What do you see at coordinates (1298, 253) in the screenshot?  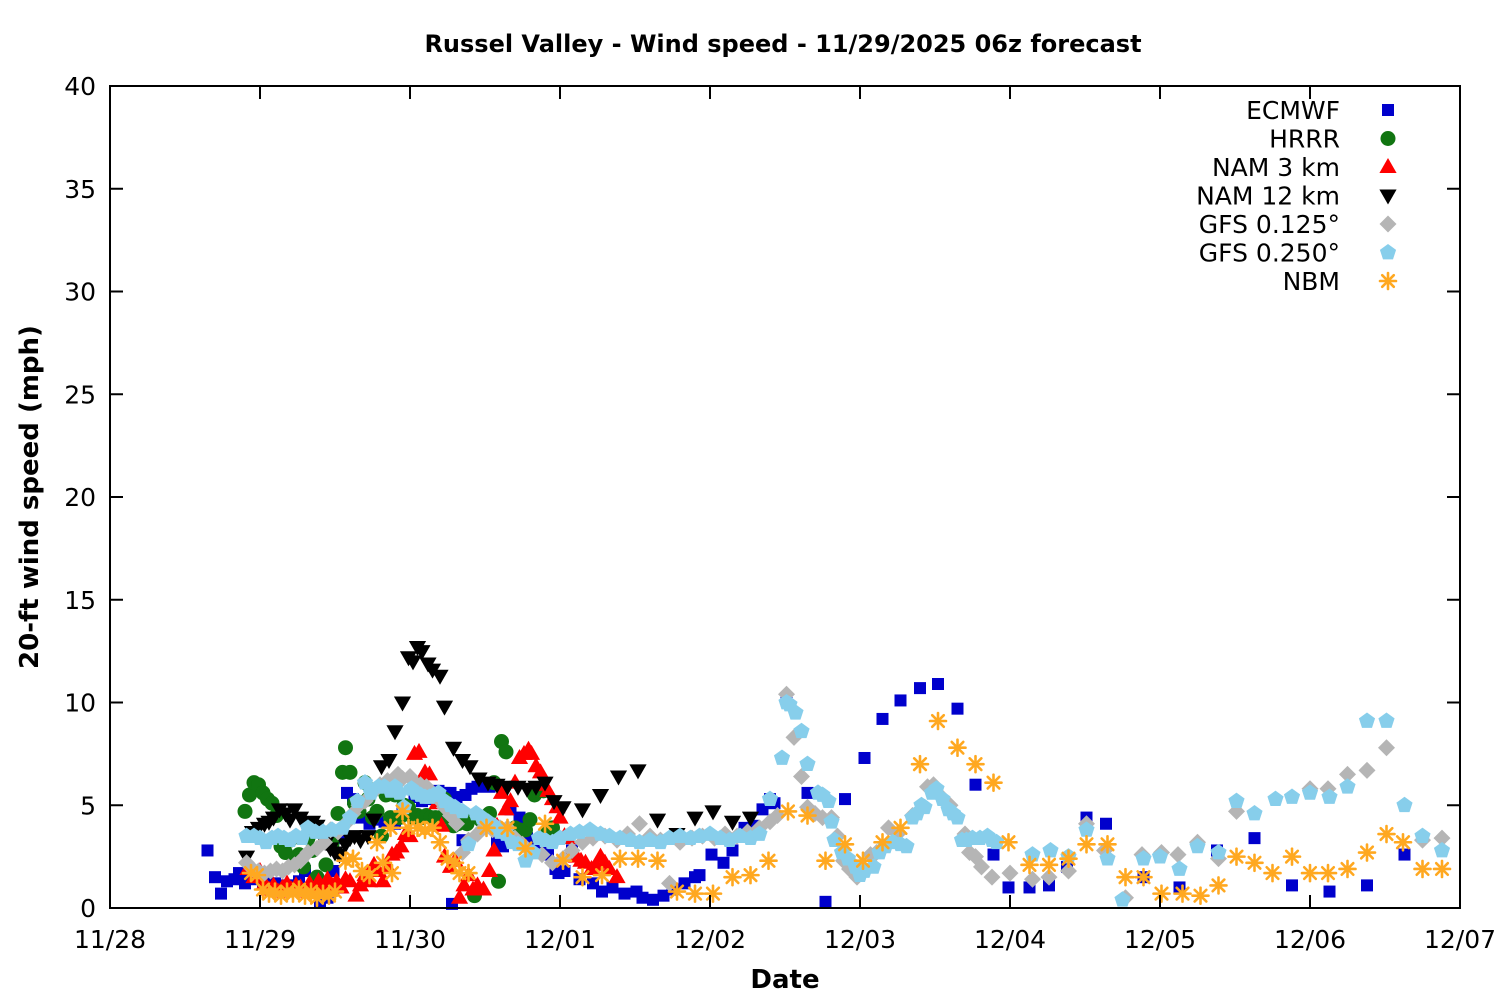 I see `legend-item-gfs-0-250-: GFS 0.250°` at bounding box center [1298, 253].